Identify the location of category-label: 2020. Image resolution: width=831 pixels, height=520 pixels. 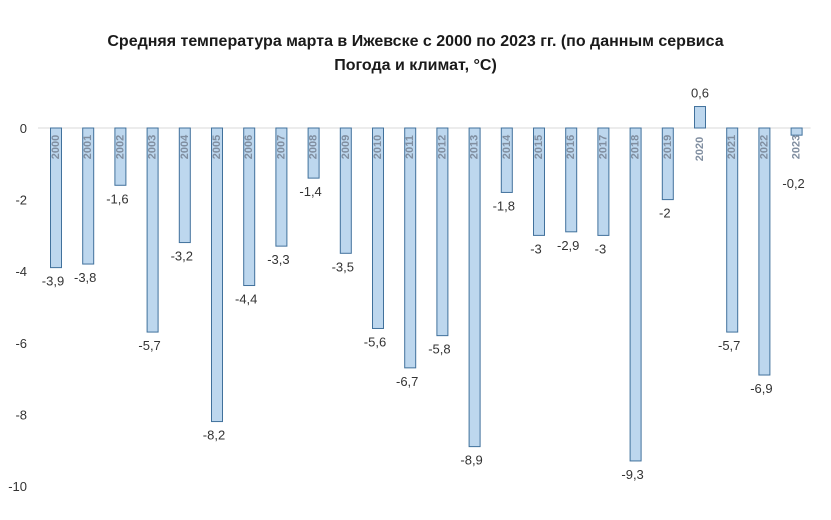
(700, 149).